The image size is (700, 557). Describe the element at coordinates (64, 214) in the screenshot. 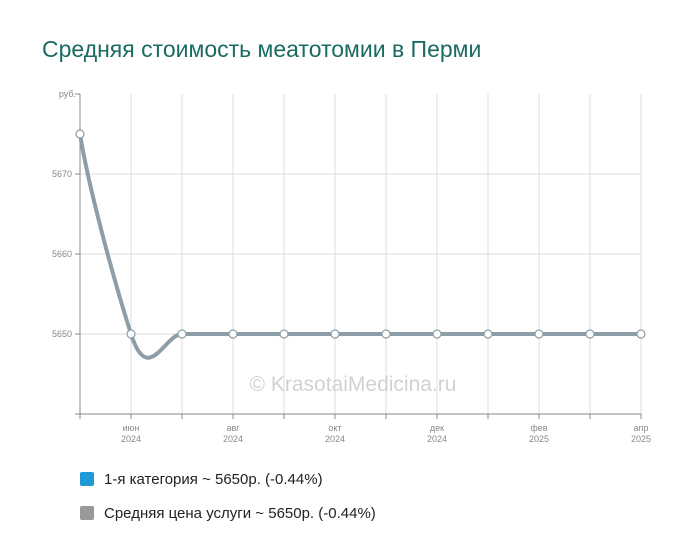

I see `y-axis-labels: руб. 5650 5660 5670` at that location.